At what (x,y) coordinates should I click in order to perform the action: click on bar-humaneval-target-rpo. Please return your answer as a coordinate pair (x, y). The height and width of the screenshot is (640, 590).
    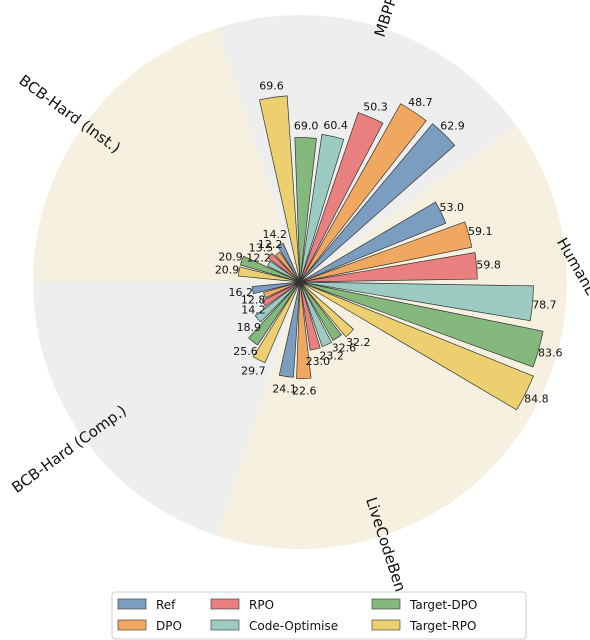
    Looking at the image, I should click on (416, 346).